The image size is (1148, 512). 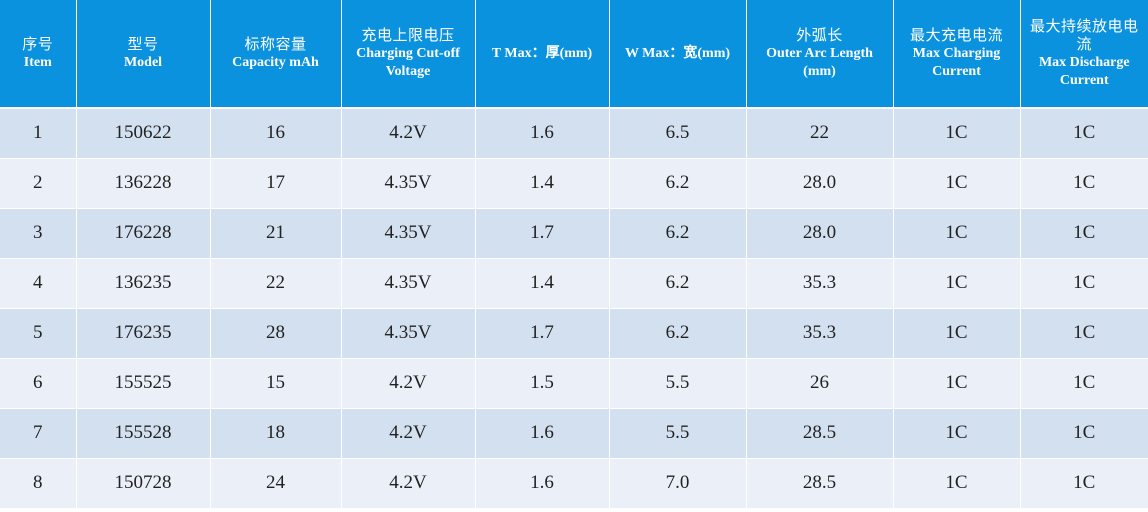 I want to click on cell-item: 7, so click(x=38, y=433).